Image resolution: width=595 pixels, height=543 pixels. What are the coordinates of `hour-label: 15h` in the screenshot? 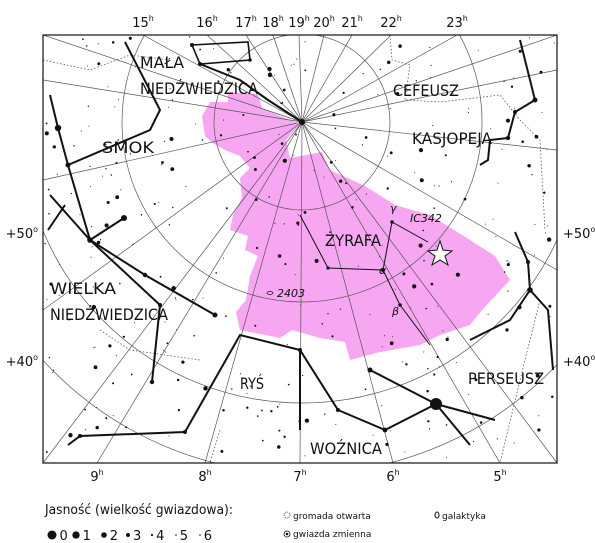 It's located at (143, 22).